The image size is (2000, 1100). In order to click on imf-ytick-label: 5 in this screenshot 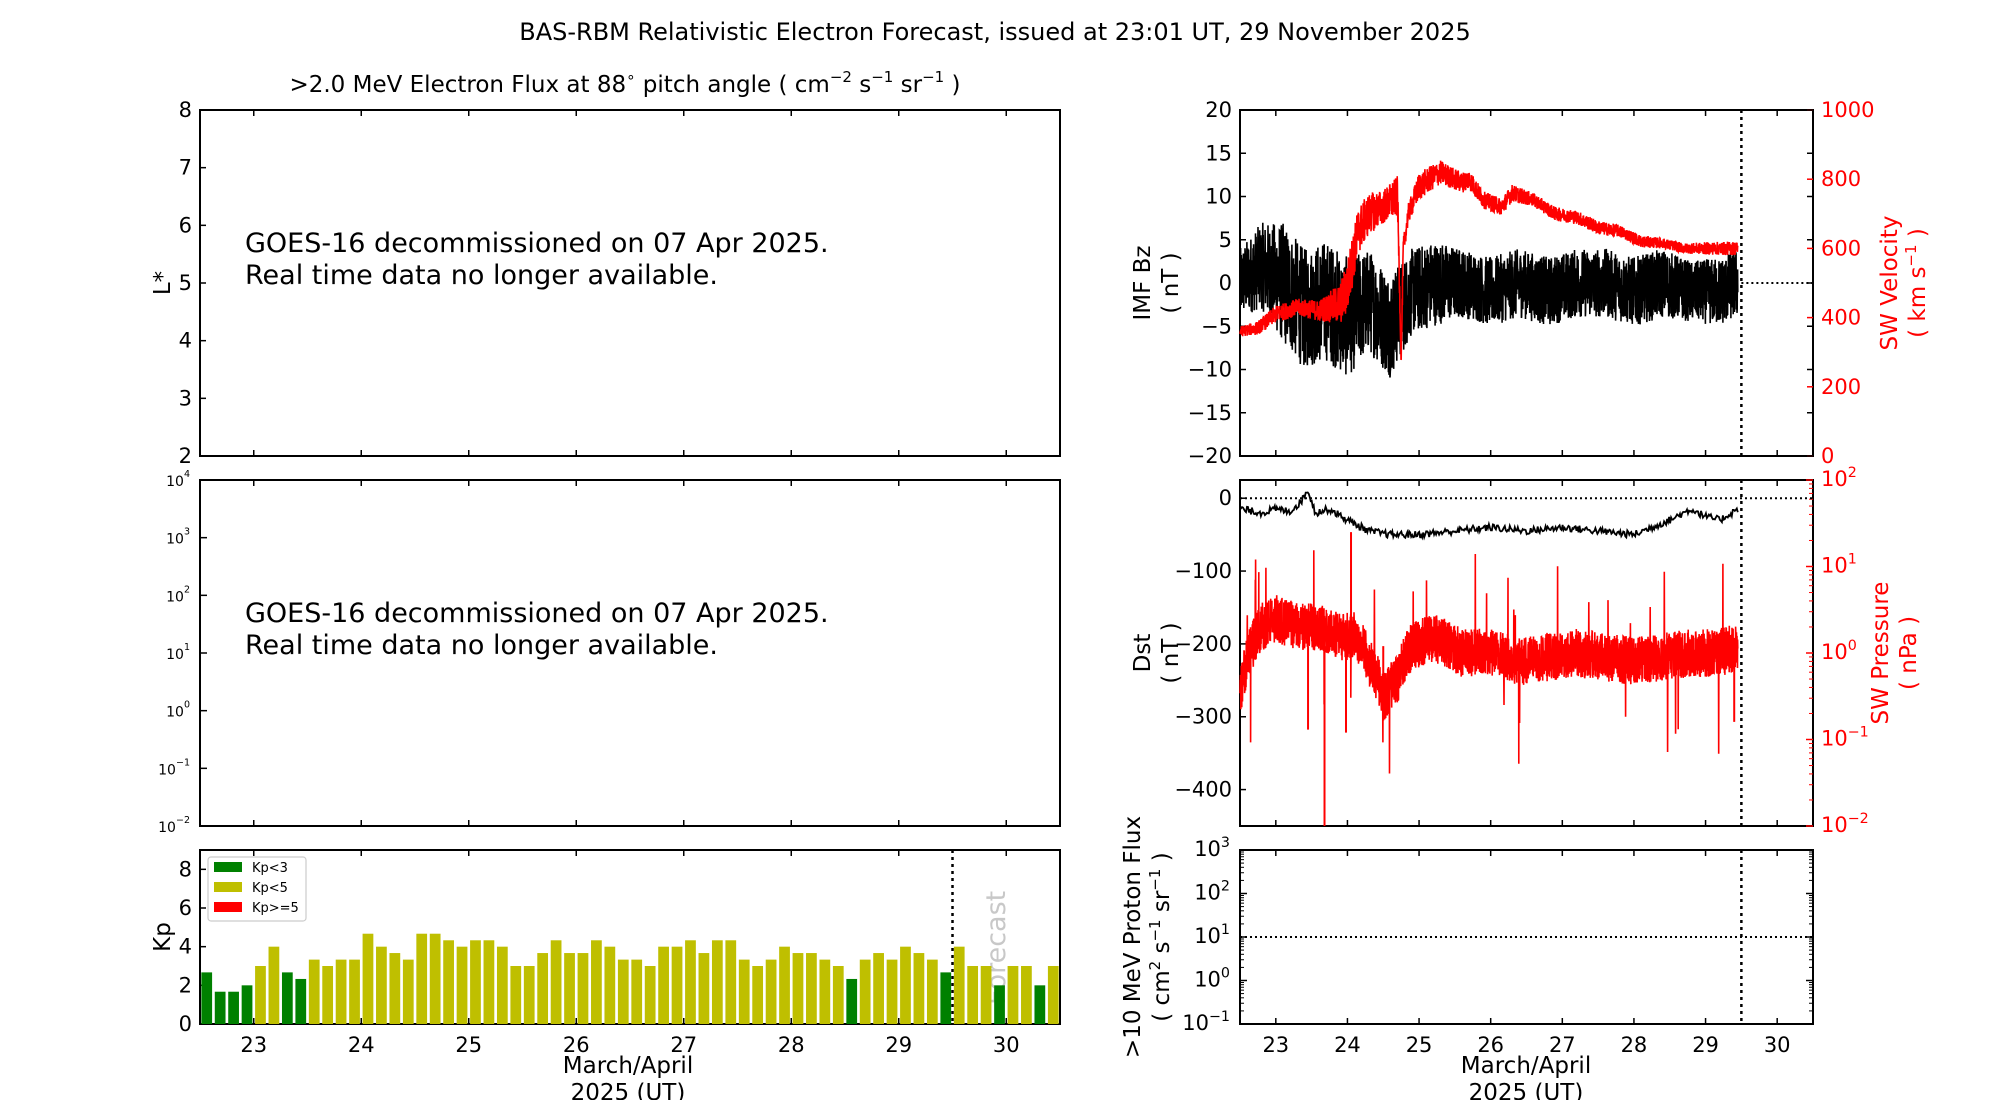, I will do `click(1225, 240)`.